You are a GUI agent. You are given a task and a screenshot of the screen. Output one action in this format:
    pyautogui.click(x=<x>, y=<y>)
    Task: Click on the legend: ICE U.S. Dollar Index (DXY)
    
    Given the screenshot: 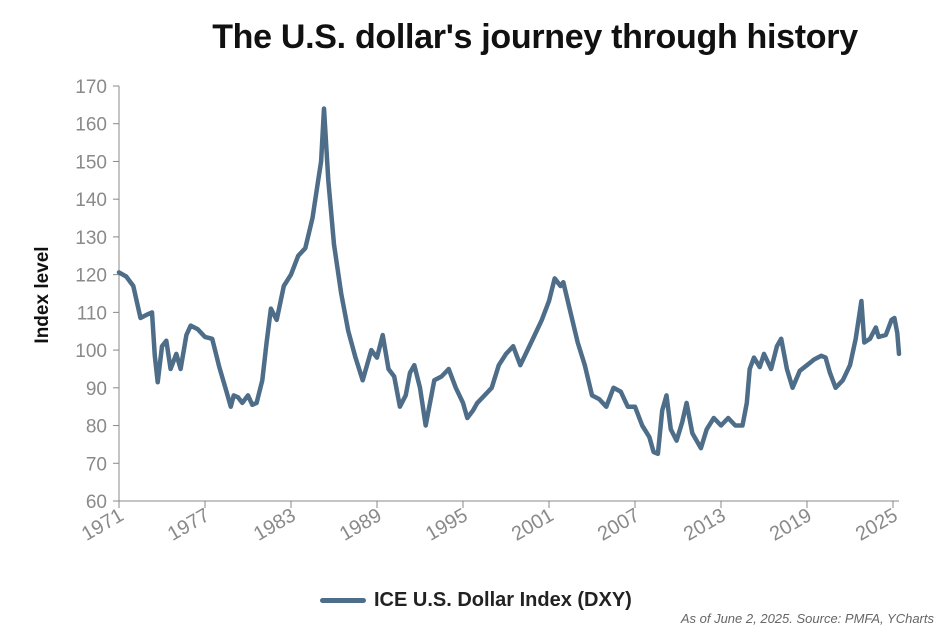 What is the action you would take?
    pyautogui.click(x=476, y=600)
    